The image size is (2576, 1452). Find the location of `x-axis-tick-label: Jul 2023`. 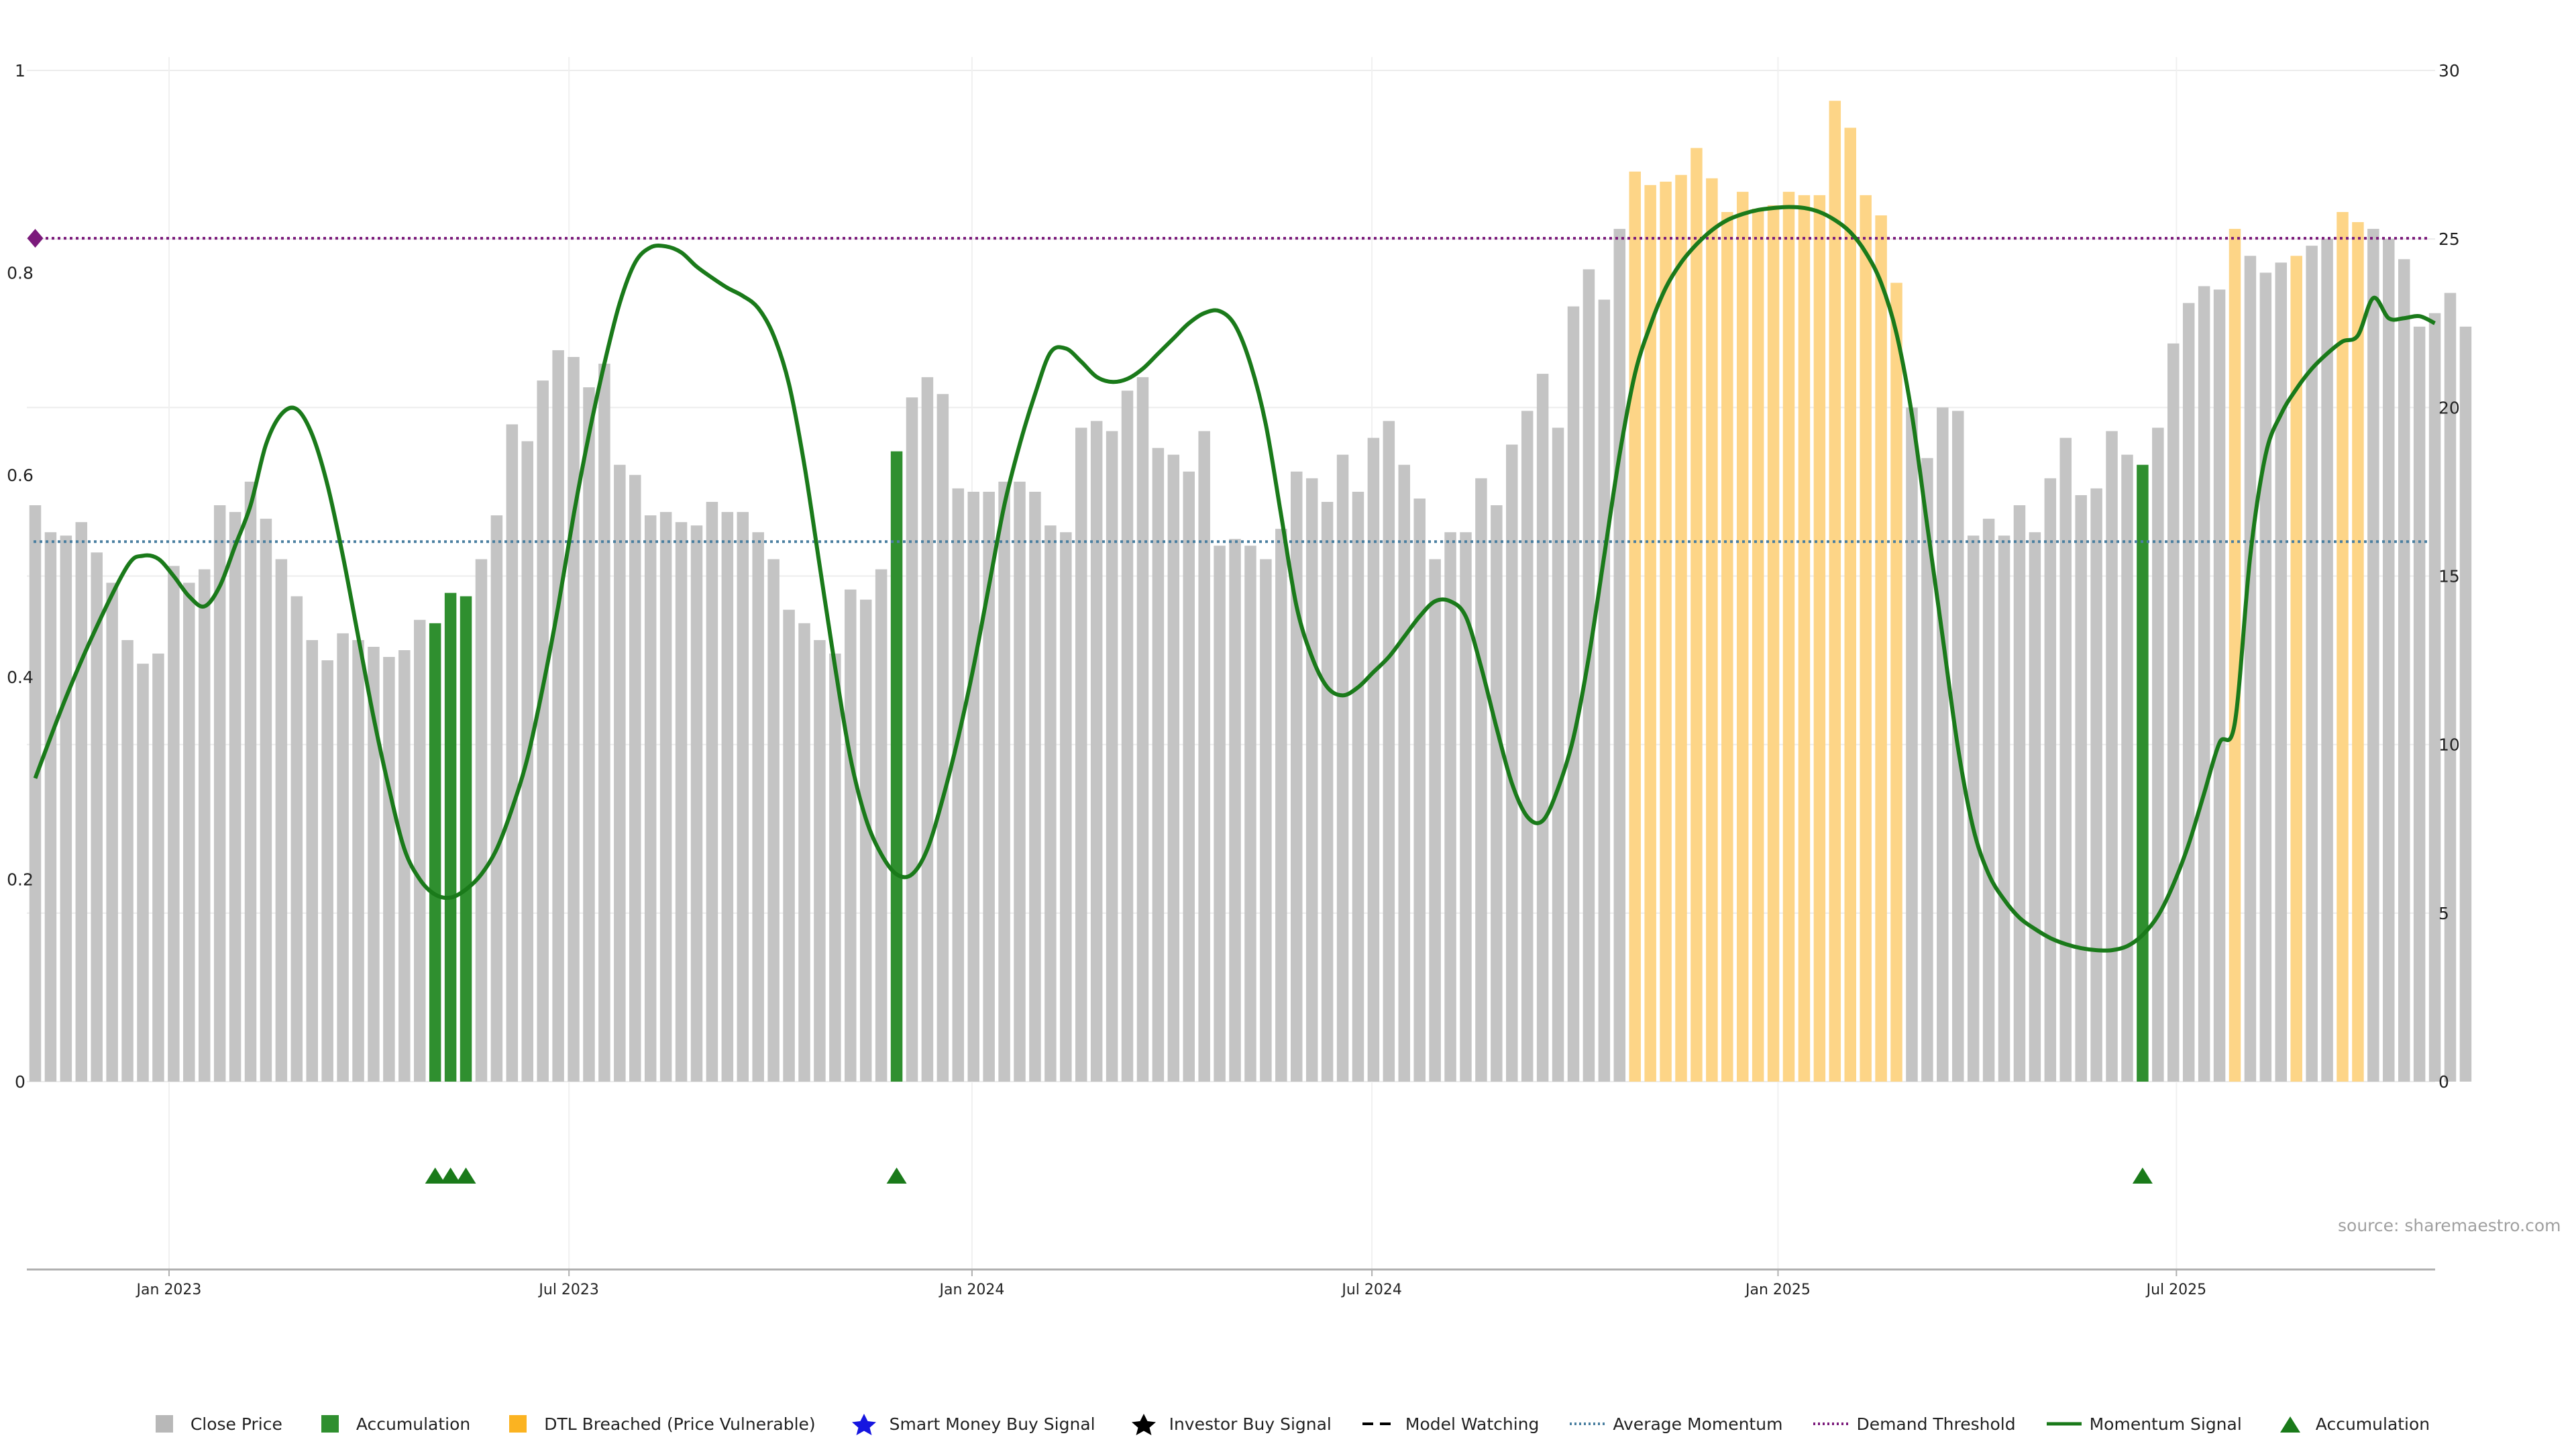

x-axis-tick-label: Jul 2023 is located at coordinates (568, 1290).